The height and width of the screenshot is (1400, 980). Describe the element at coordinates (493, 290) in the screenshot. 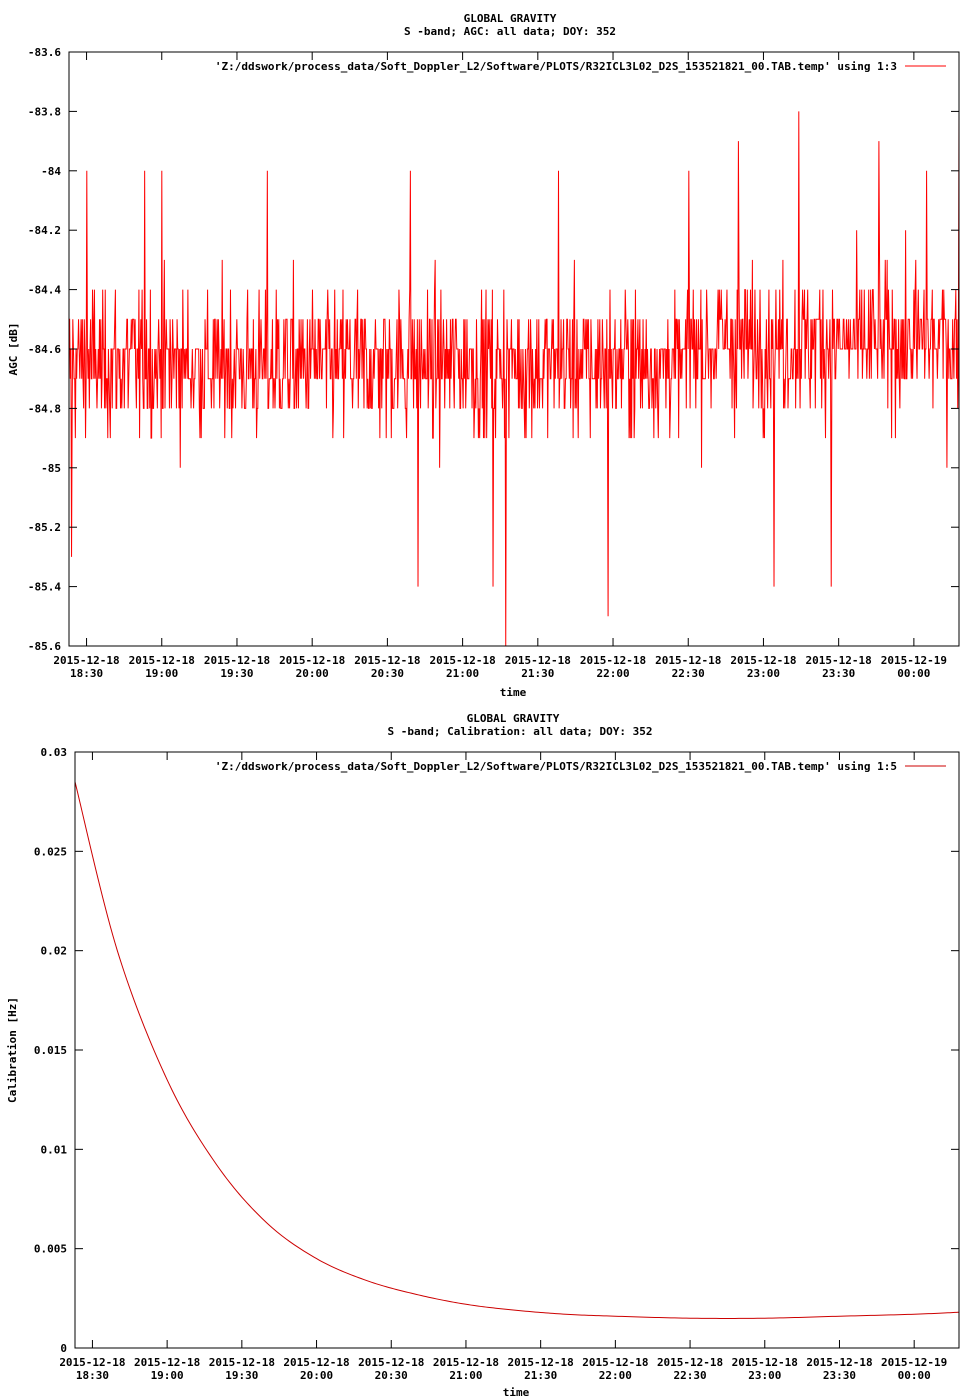

I see `chart1-y-tick: -84.4` at that location.